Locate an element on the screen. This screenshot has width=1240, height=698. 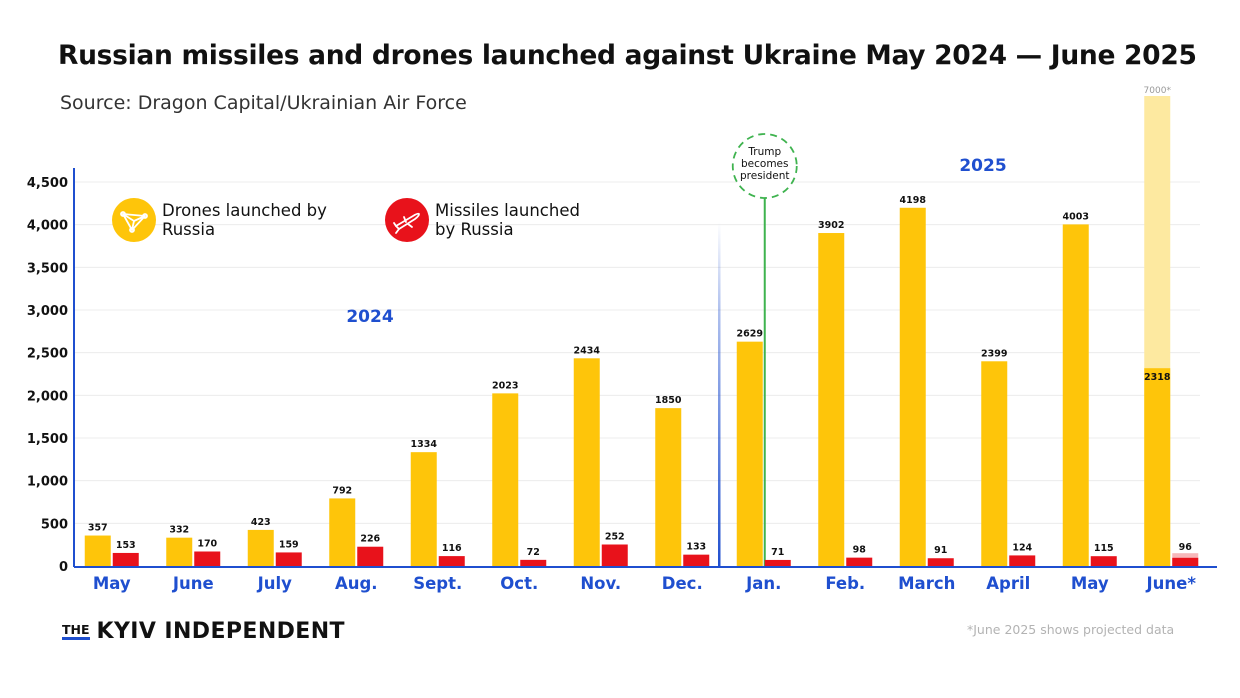
drone-value-label: 4198 is located at coordinates (913, 200).